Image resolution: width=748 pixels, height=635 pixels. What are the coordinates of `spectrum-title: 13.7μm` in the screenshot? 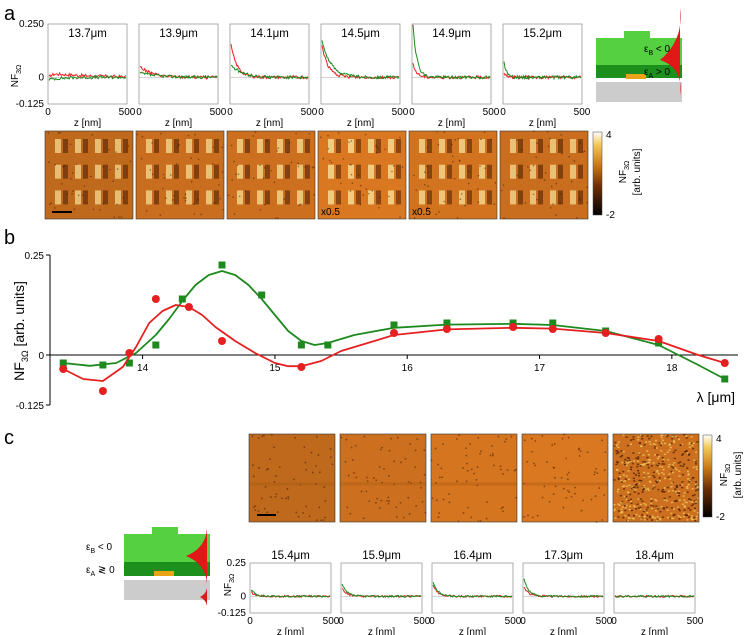 It's located at (87, 34).